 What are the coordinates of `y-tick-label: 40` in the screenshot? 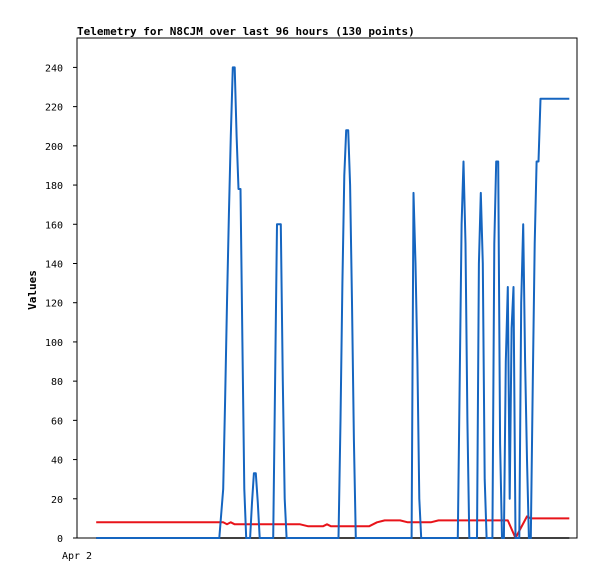 It's located at (57, 461).